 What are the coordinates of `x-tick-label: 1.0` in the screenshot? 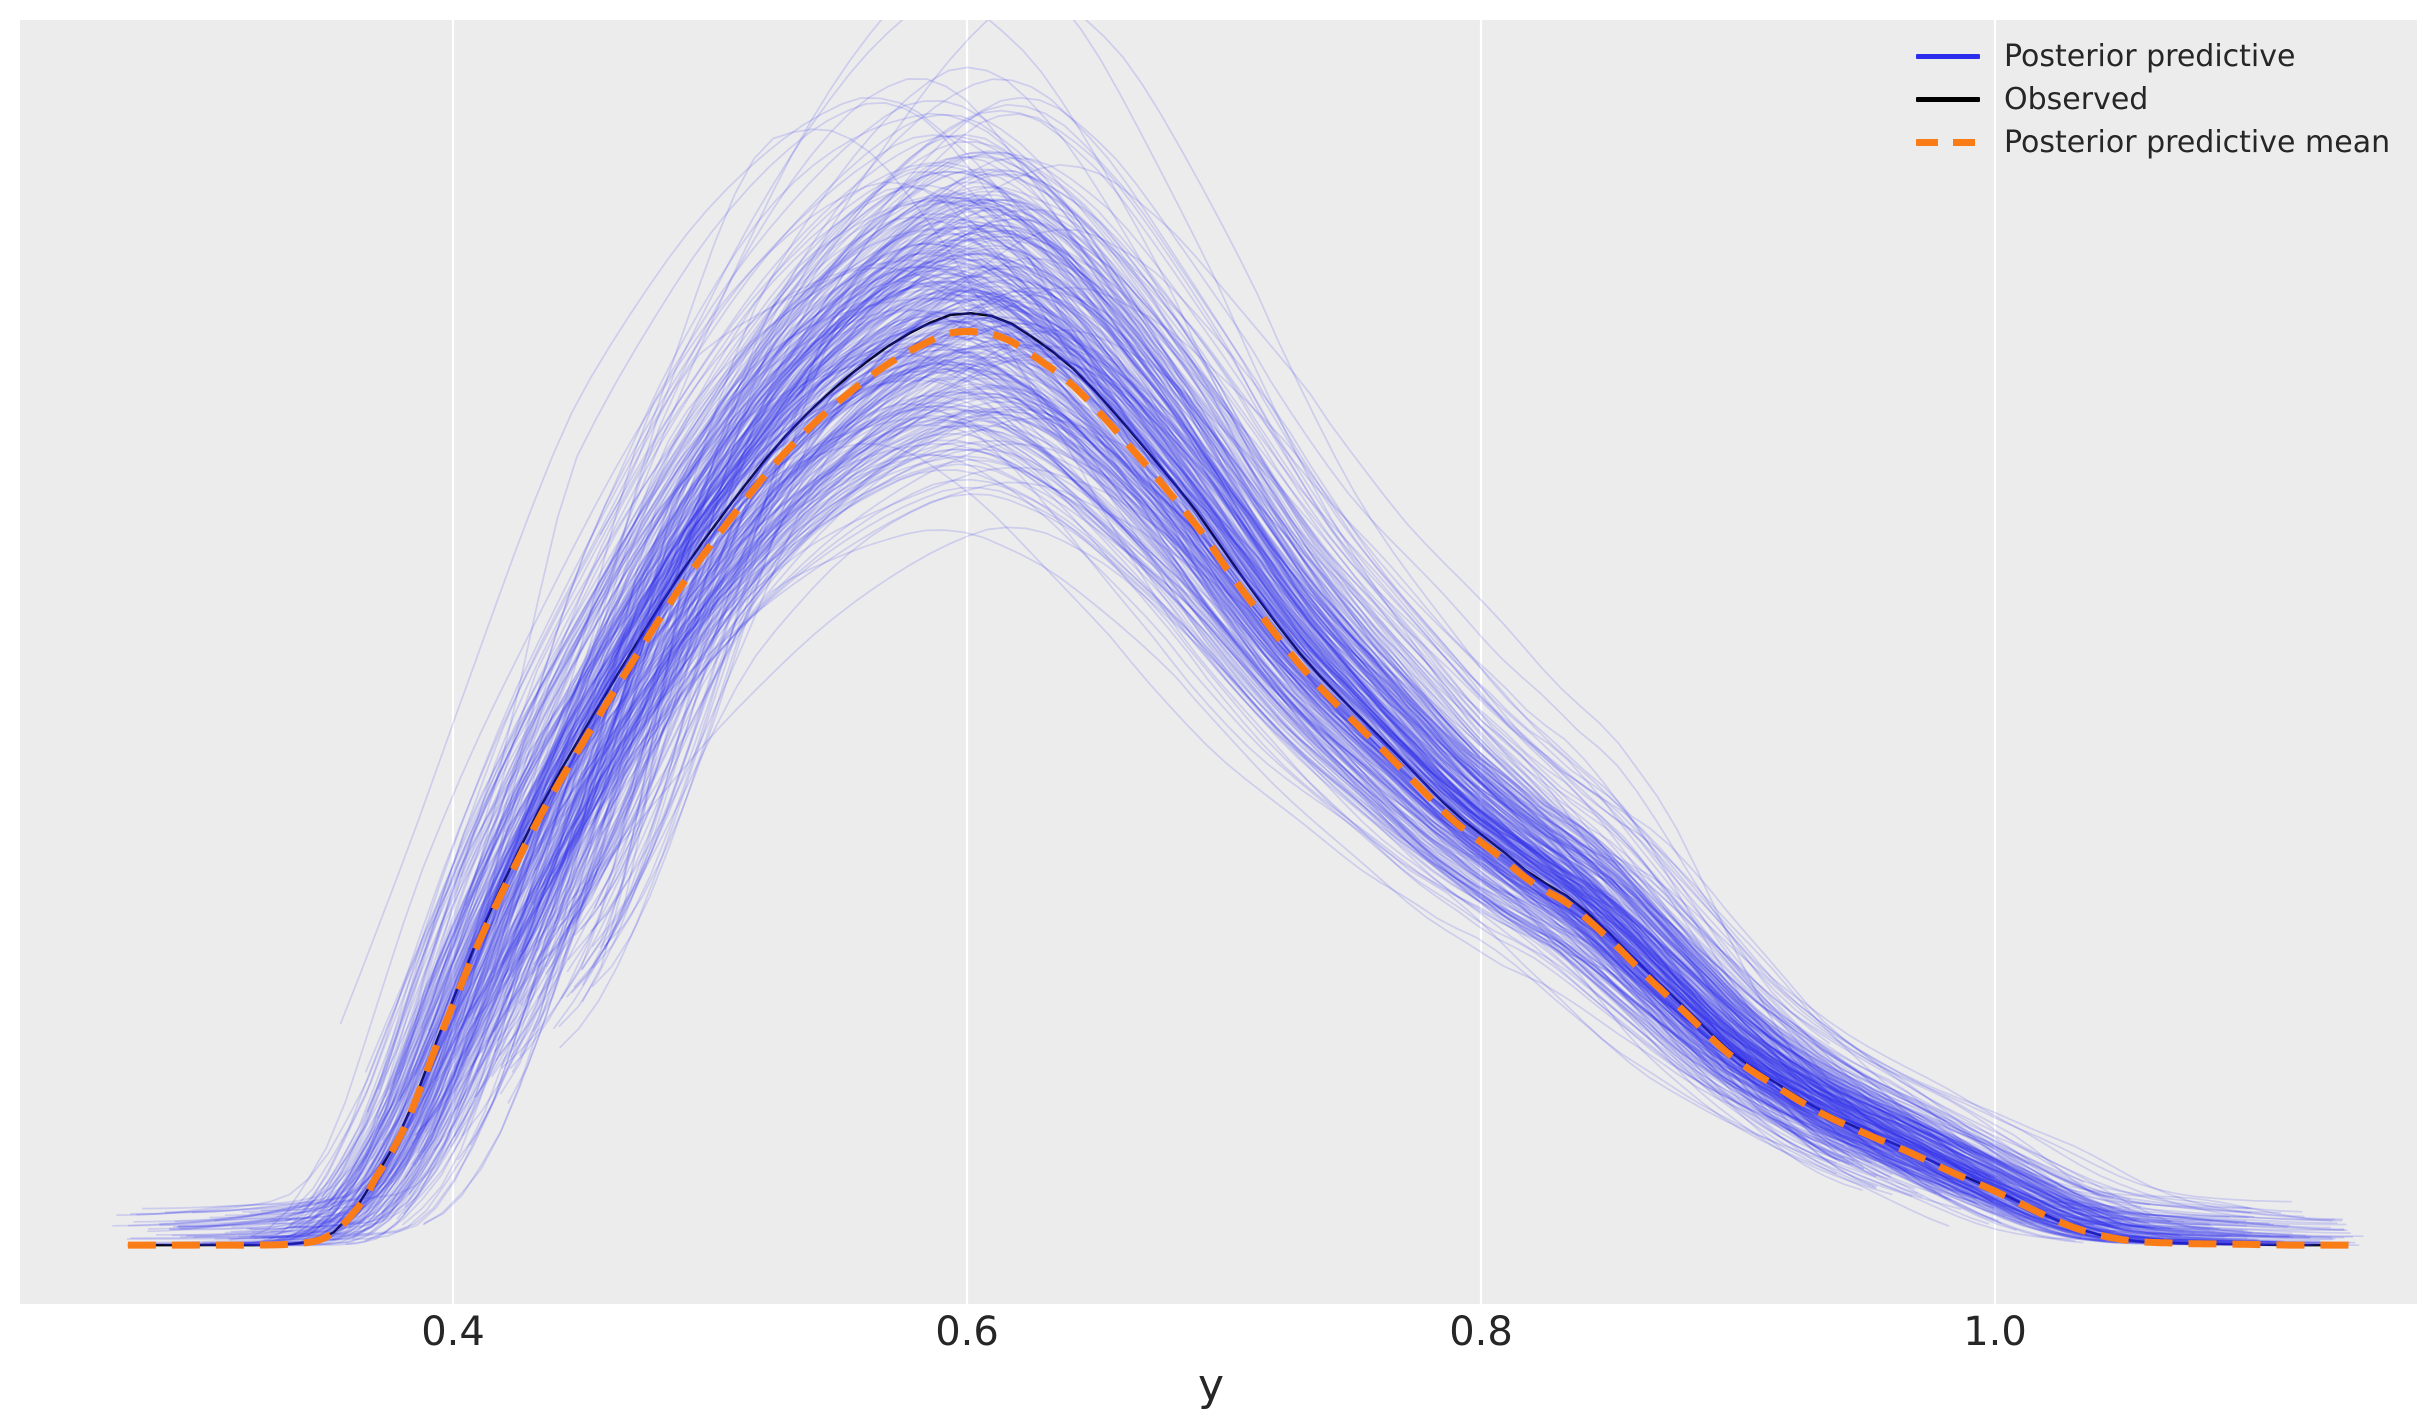 It's located at (1995, 1332).